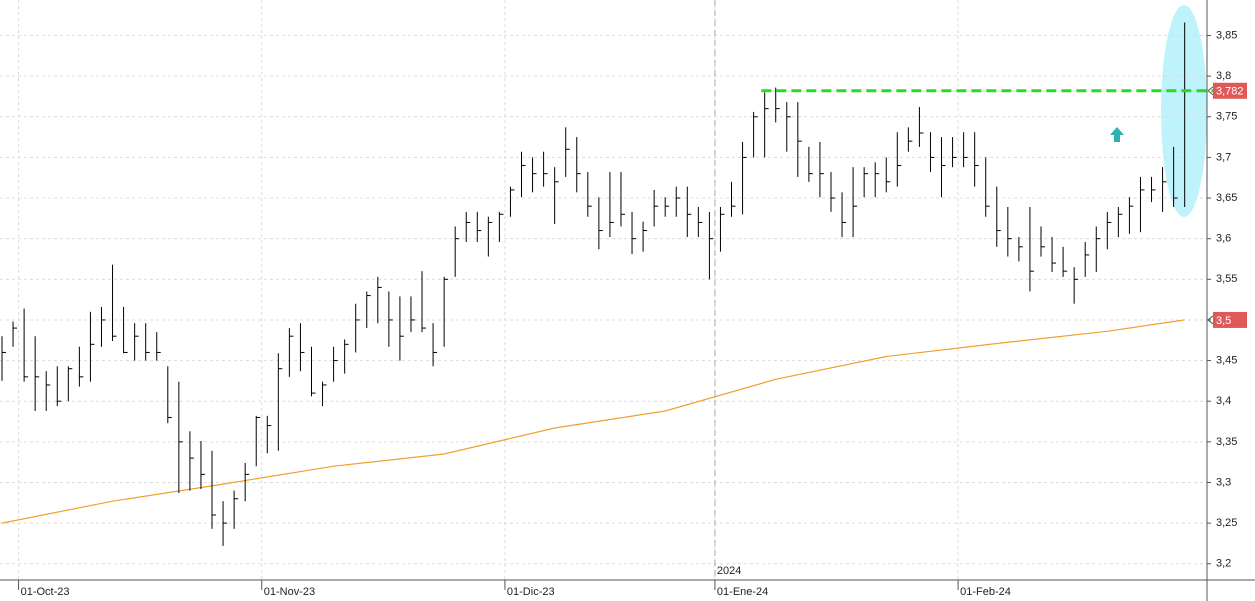  Describe the element at coordinates (1226, 523) in the screenshot. I see `y-tick-label: 3,25` at that location.